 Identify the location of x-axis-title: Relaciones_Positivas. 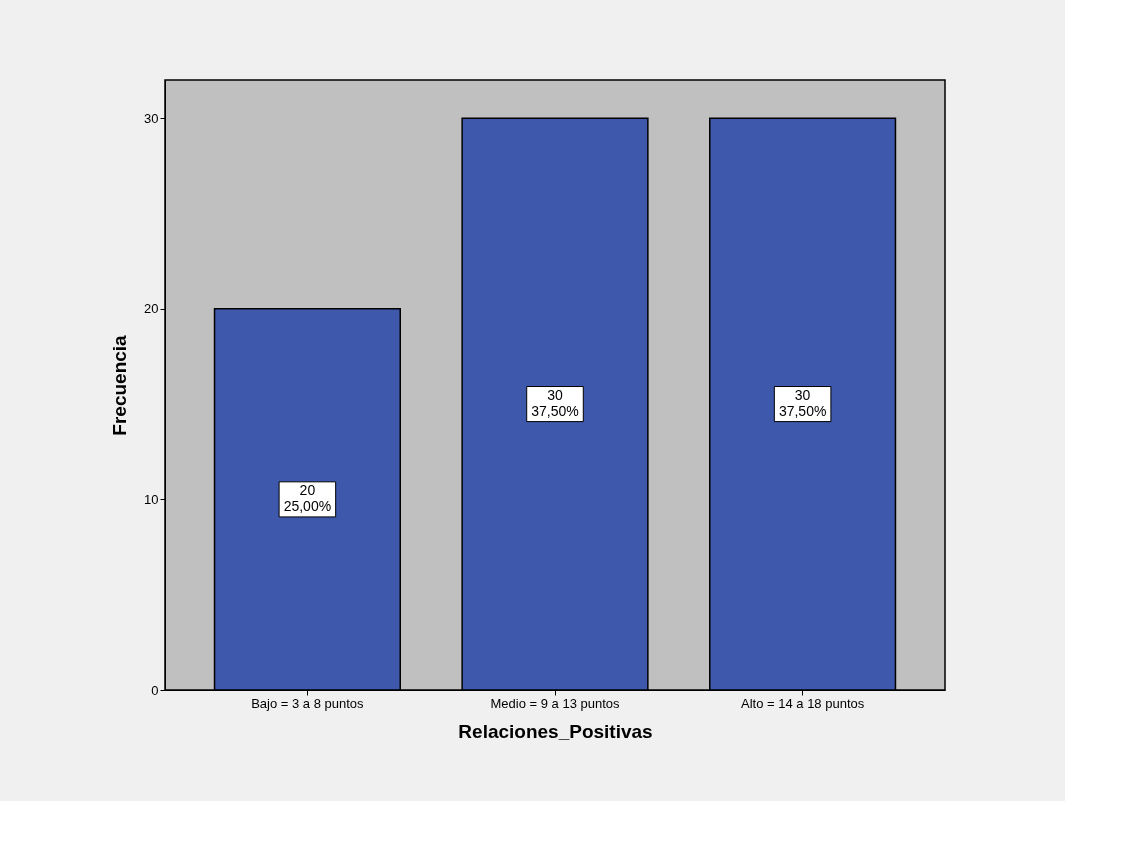
(555, 731).